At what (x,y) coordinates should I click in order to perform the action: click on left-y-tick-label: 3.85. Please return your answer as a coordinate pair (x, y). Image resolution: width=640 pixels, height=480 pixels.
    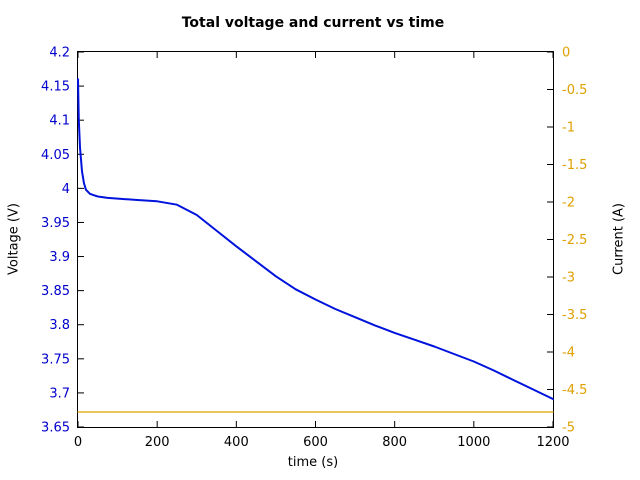
    Looking at the image, I should click on (55, 291).